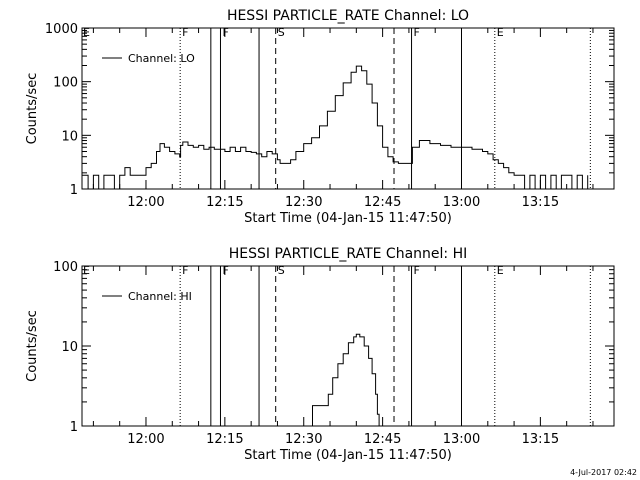 The image size is (640, 480). Describe the element at coordinates (348, 254) in the screenshot. I see `chart-title: HESSI PARTICLE_RATE Channel: HI` at that location.